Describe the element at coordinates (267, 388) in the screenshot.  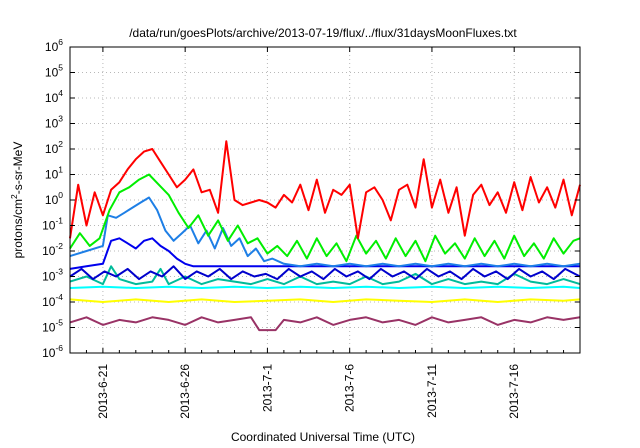
I see `x-tick-label: 2013-7-1` at that location.